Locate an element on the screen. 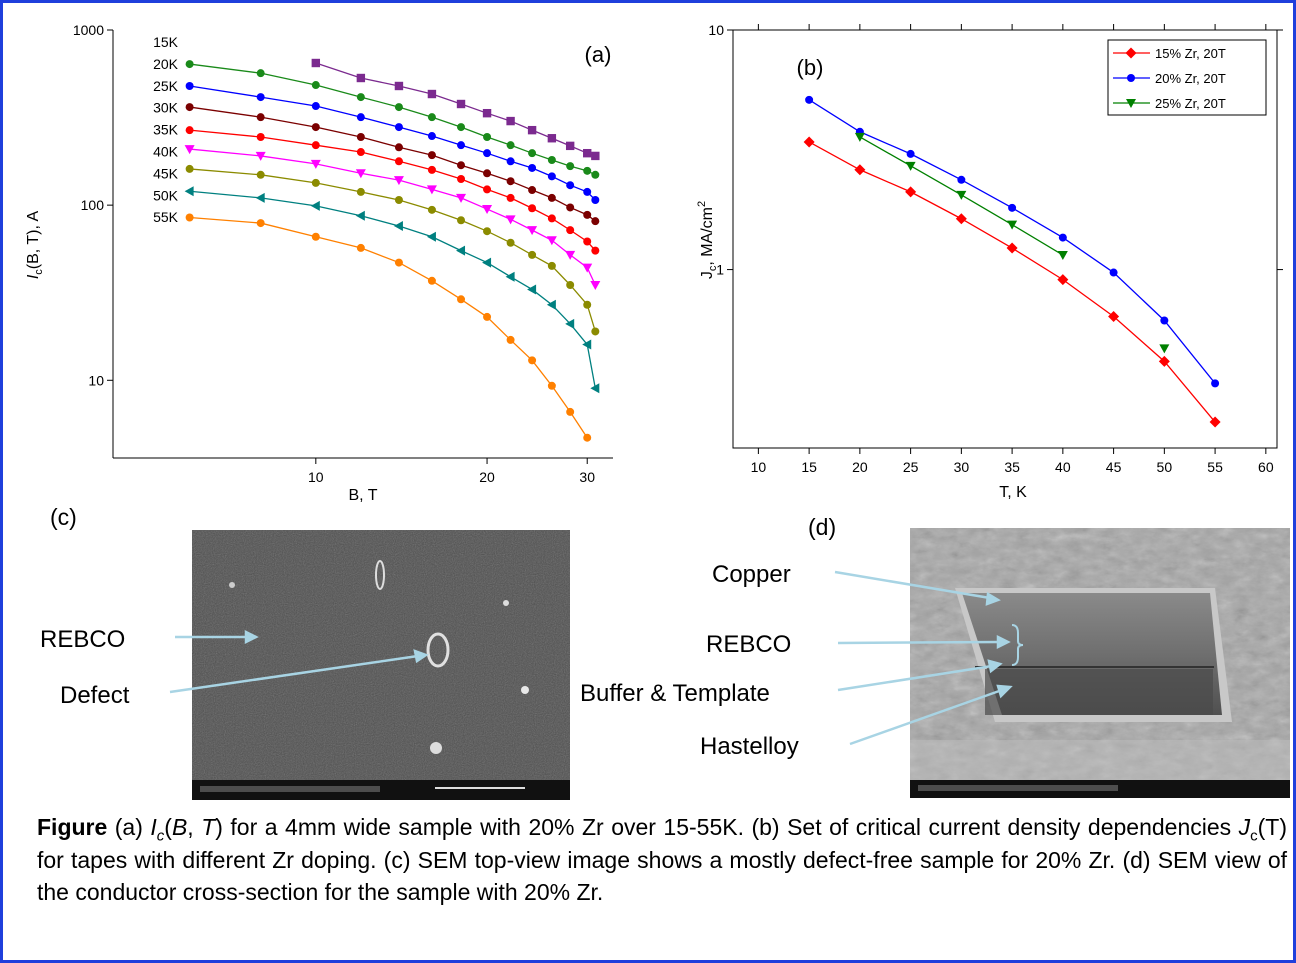  x-tick-label: 10 is located at coordinates (316, 477).